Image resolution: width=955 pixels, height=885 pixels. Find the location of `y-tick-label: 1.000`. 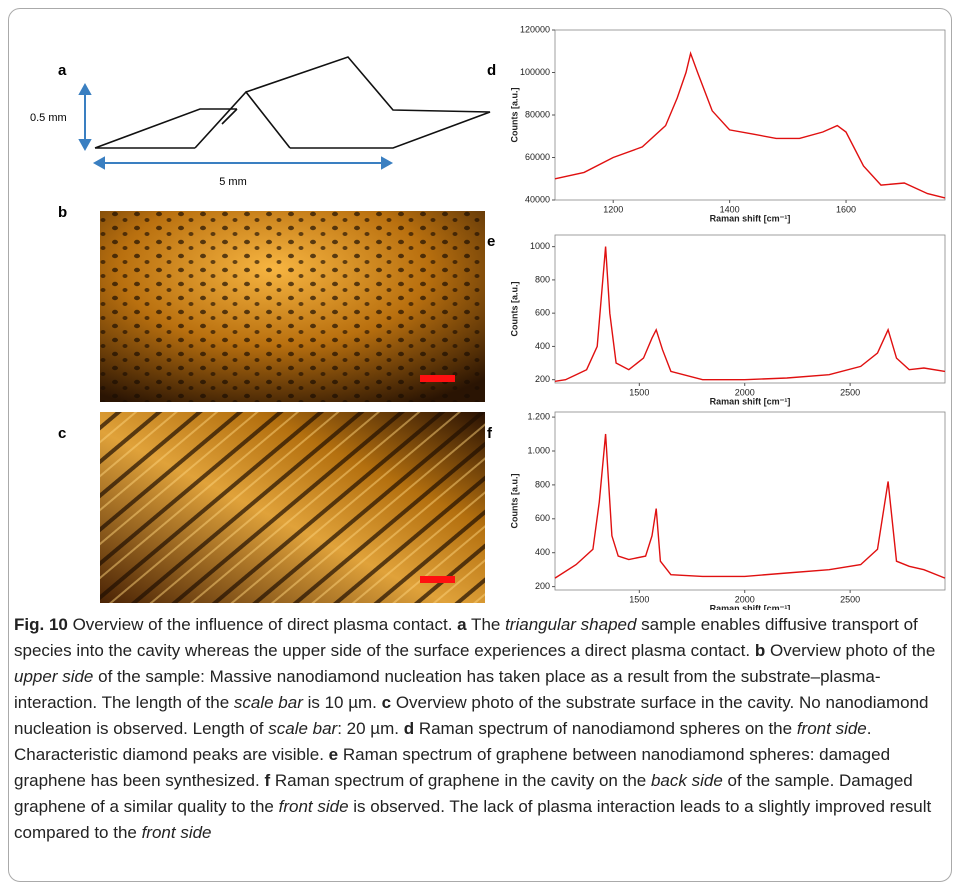

y-tick-label: 1.000 is located at coordinates (538, 450).